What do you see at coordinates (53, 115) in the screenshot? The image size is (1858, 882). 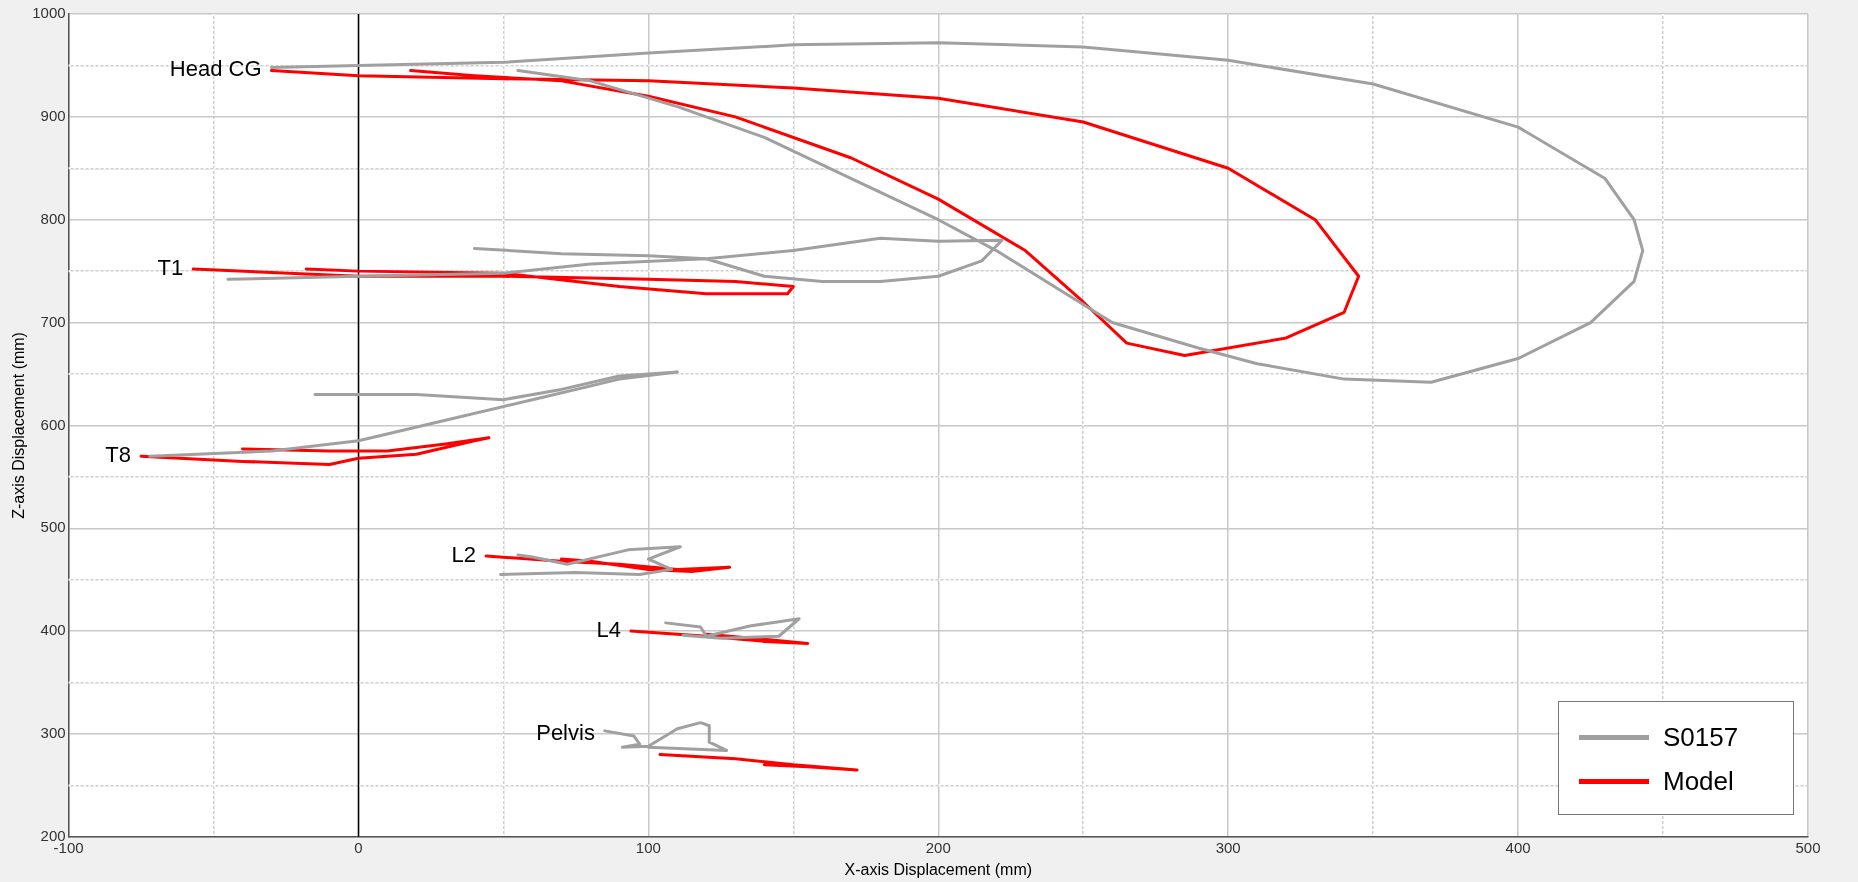 I see `y-tick-label: 900` at bounding box center [53, 115].